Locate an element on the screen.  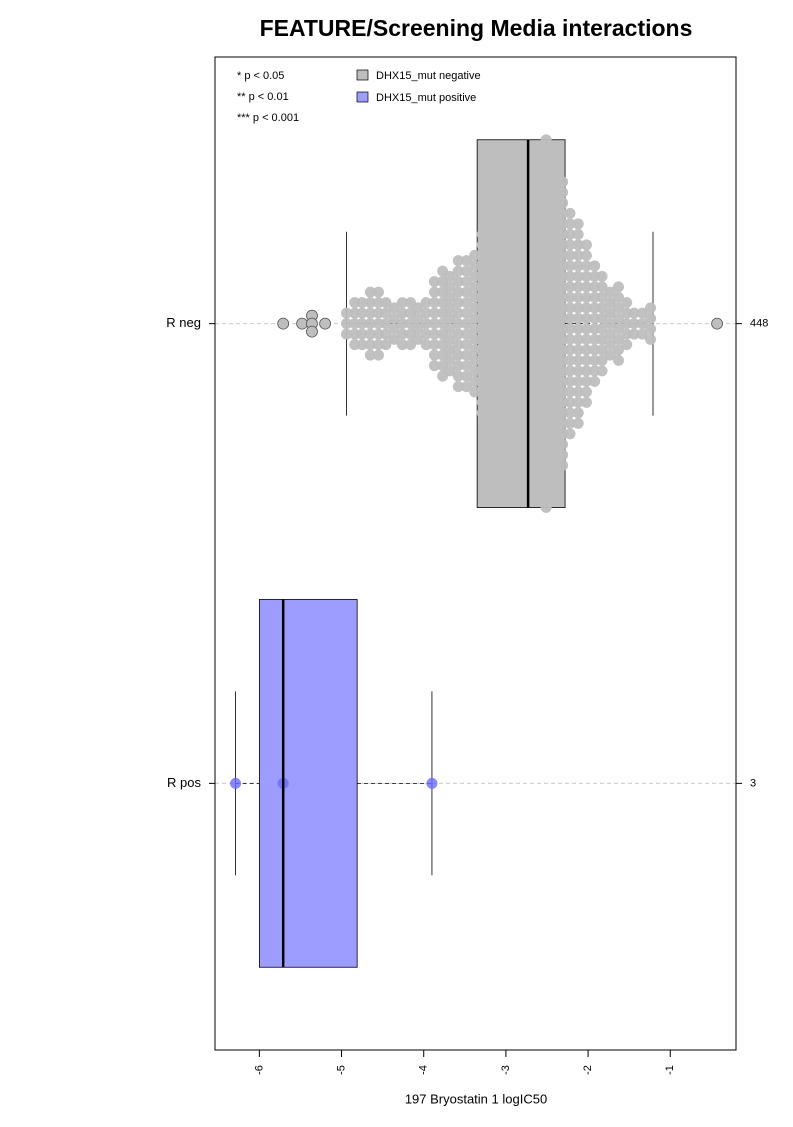
chart-title: FEATURE/Screening Media interactions is located at coordinates (476, 28).